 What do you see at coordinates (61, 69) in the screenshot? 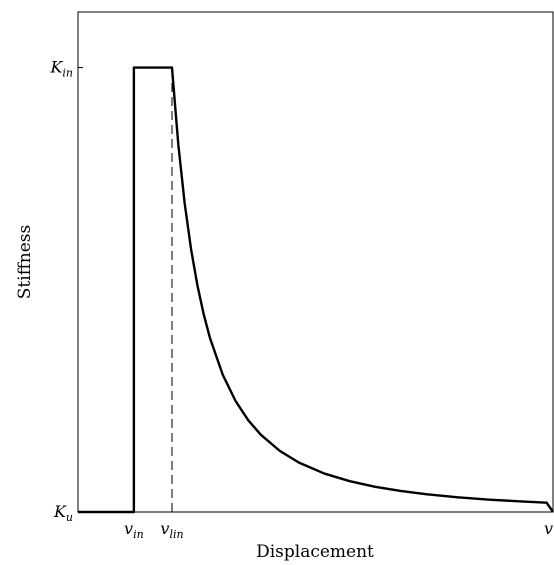
I see `y-tick-label-K_in: Kin` at bounding box center [61, 69].